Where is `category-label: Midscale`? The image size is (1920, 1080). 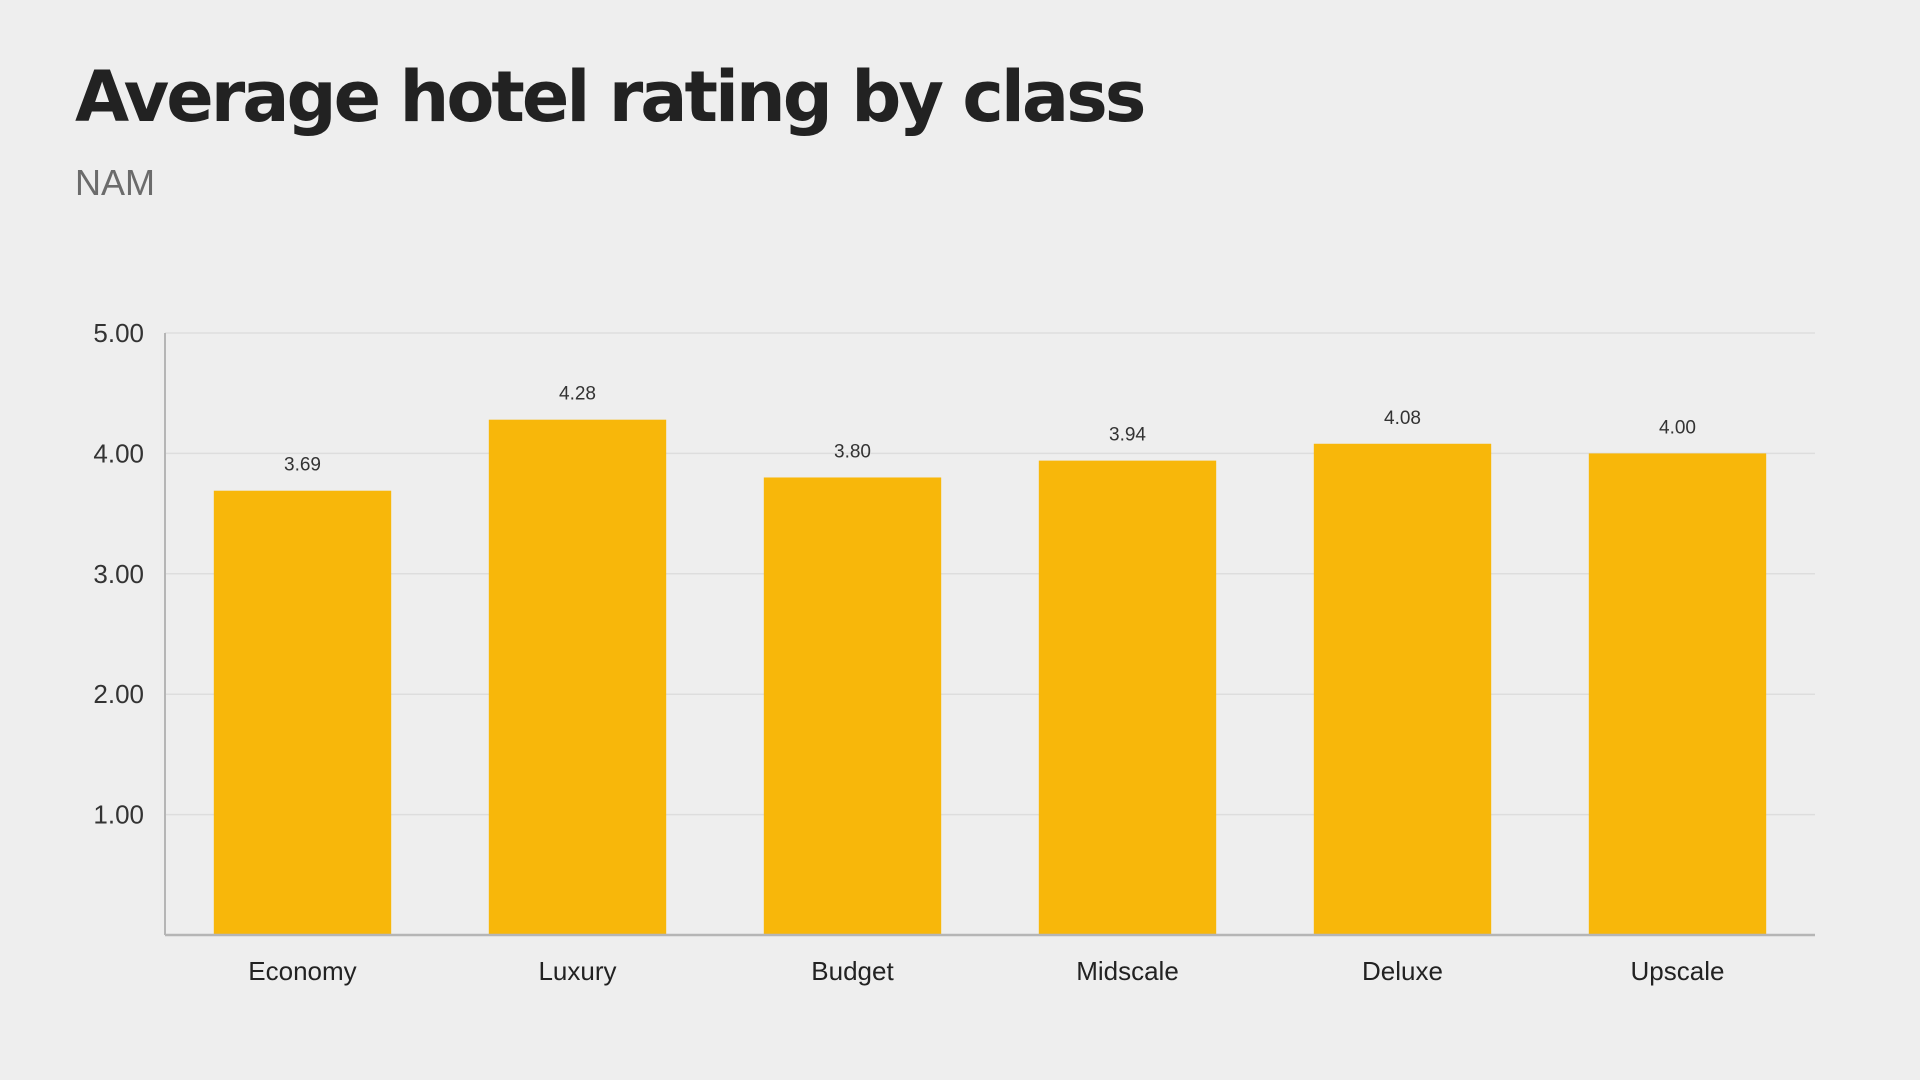
category-label: Midscale is located at coordinates (1127, 971).